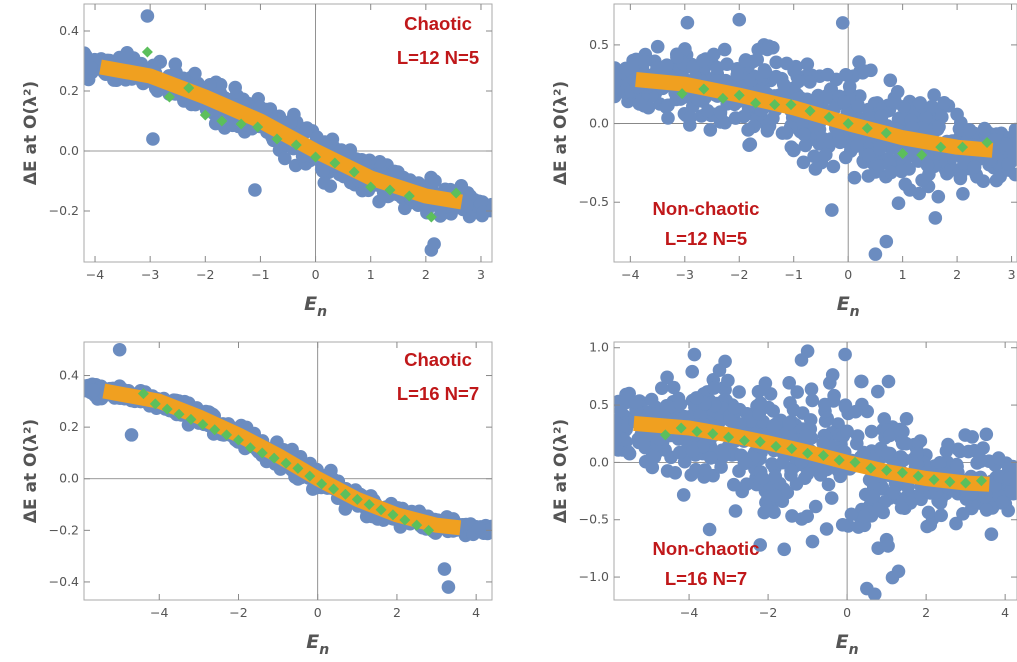 This screenshot has width=1017, height=662. What do you see at coordinates (481, 274) in the screenshot?
I see `x-tick-label: 3` at bounding box center [481, 274].